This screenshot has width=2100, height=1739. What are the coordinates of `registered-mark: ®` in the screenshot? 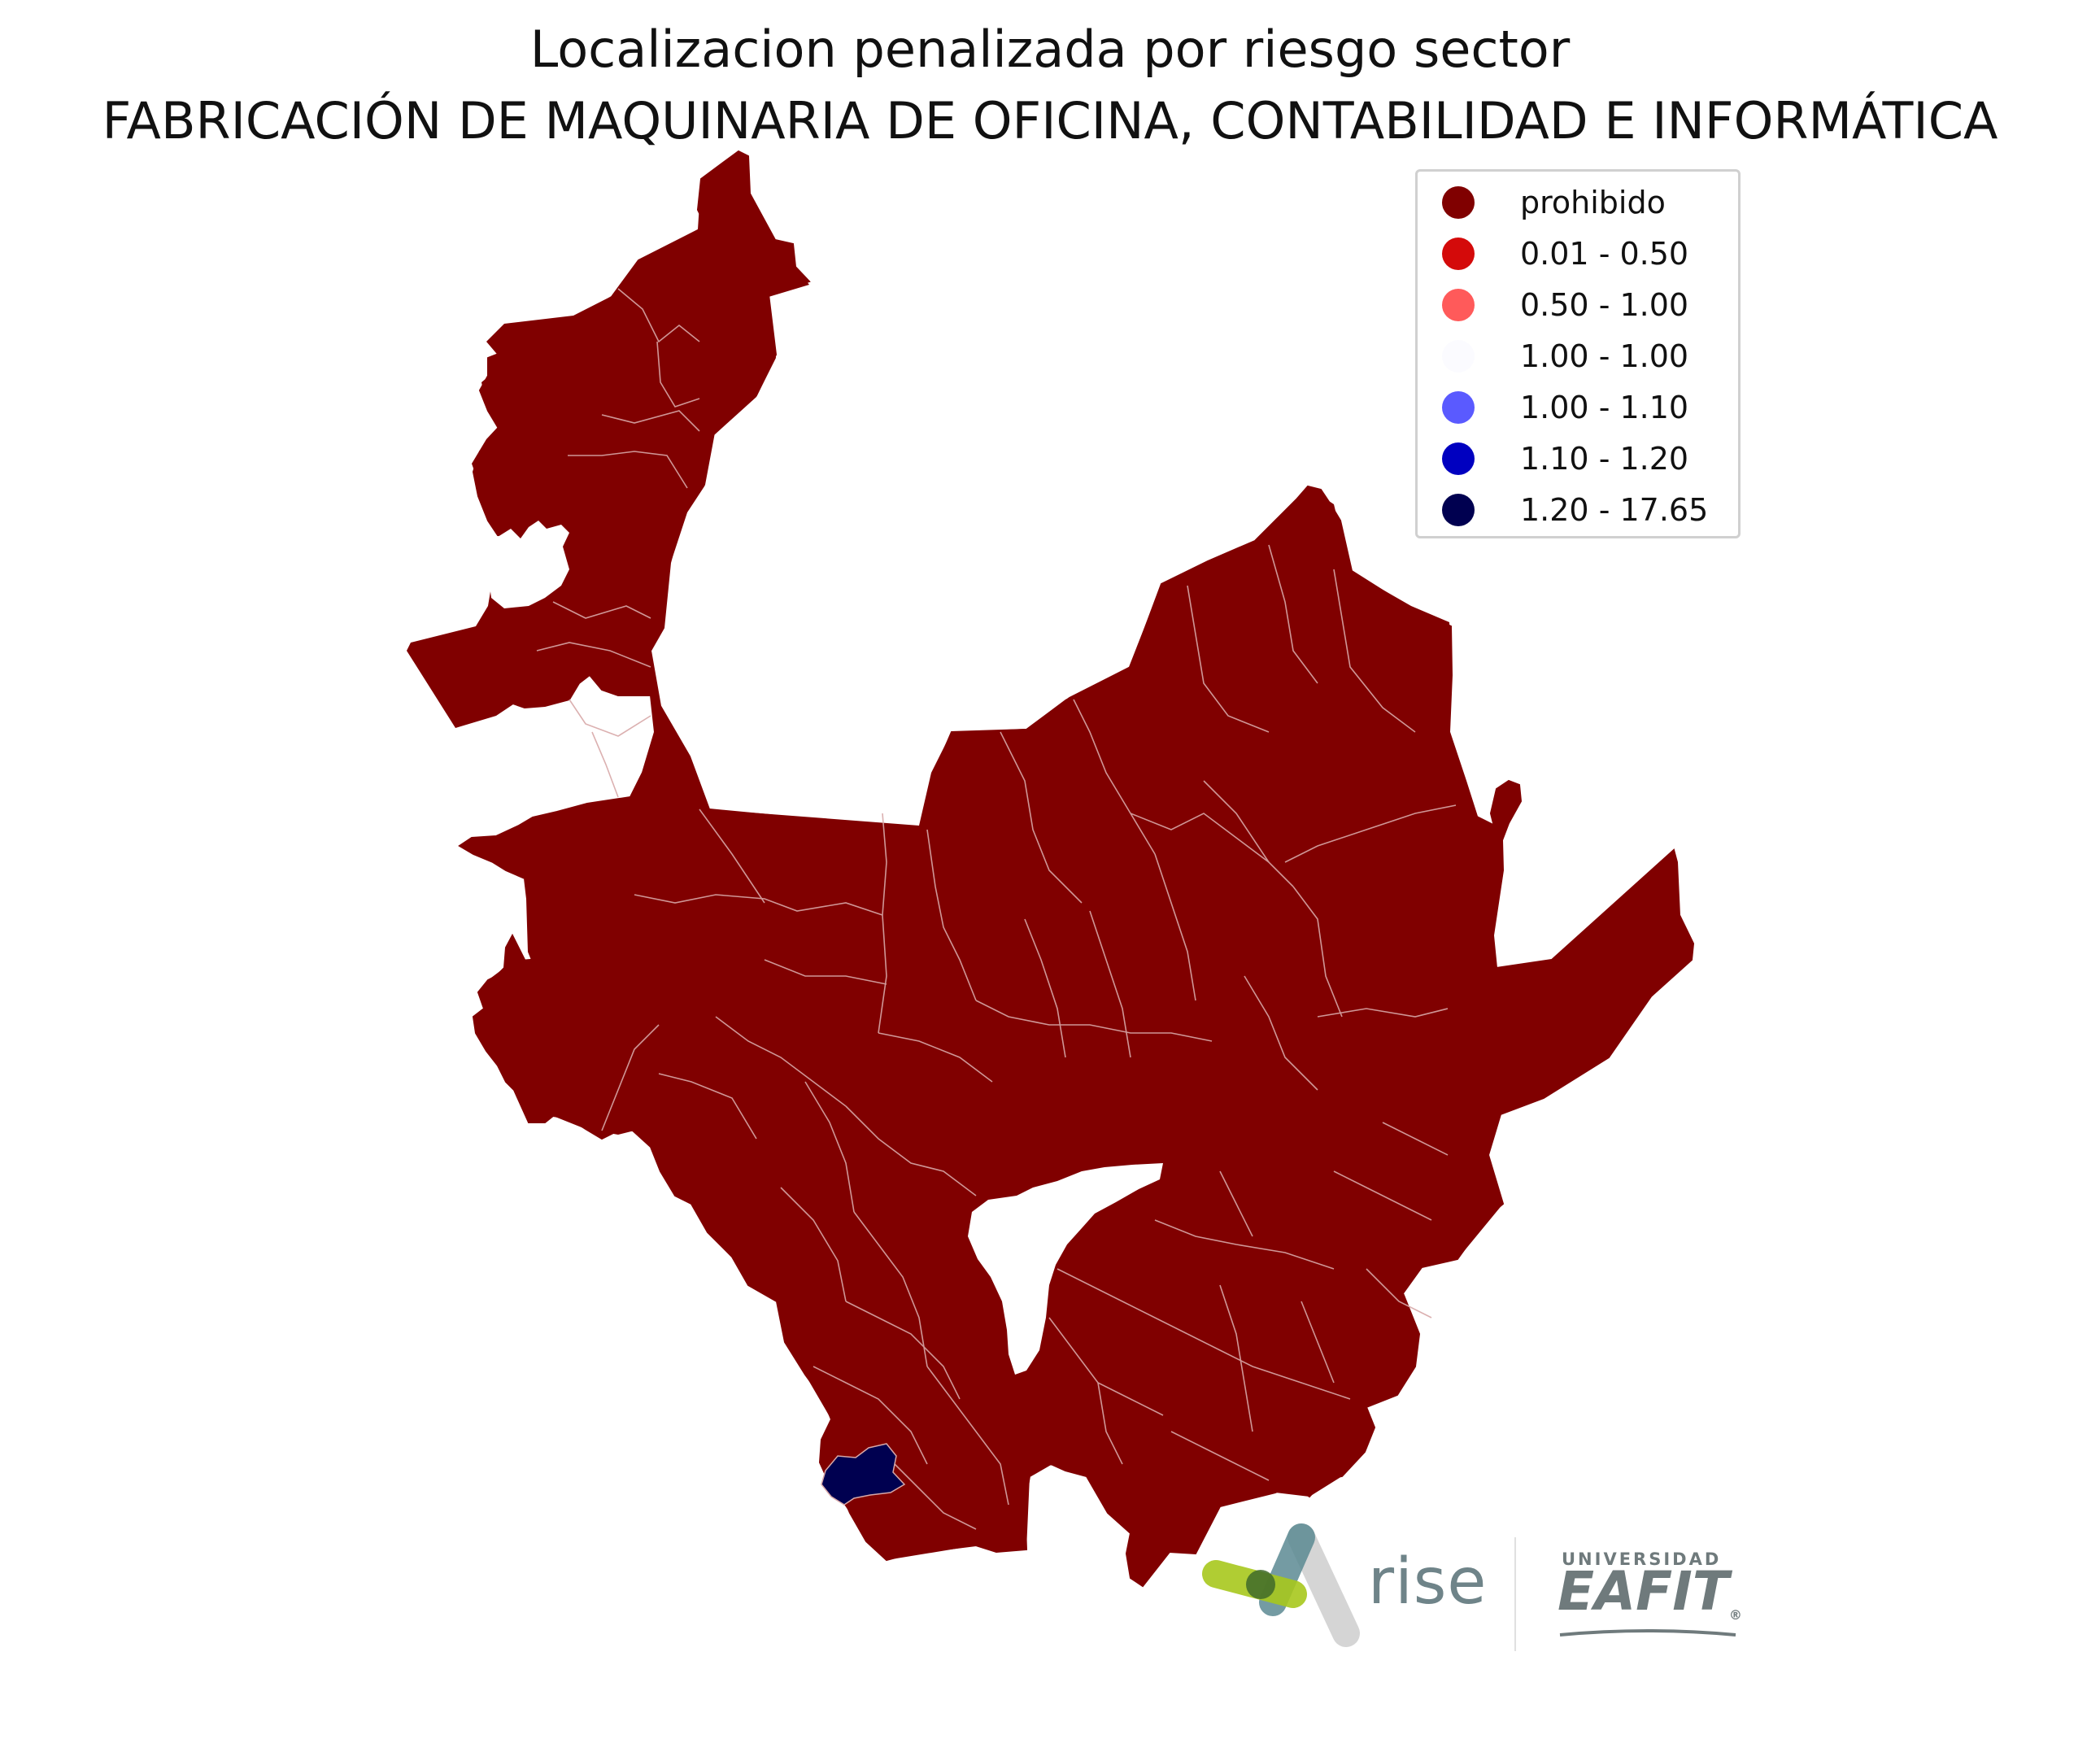 It's located at (1735, 1615).